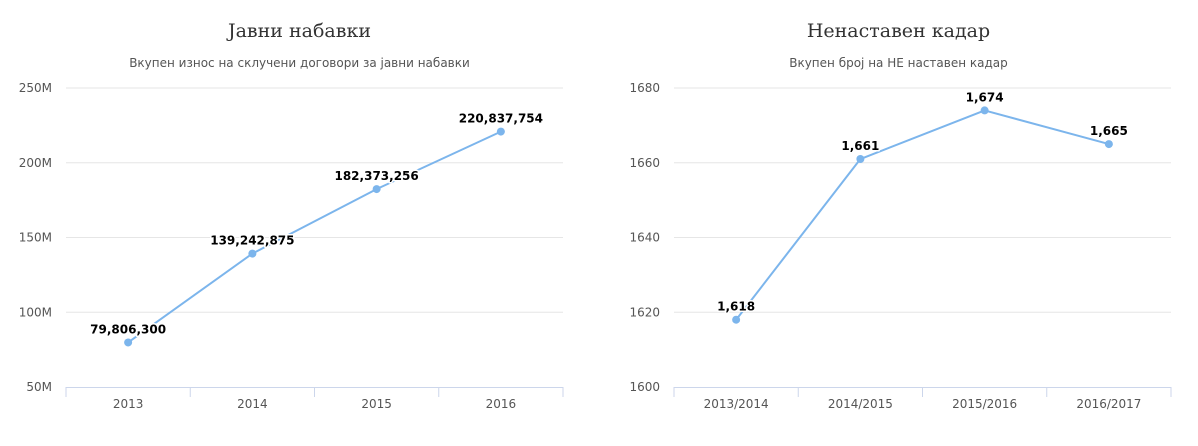 The width and height of the screenshot is (1198, 446). I want to click on data-label: 79,806,300, so click(128, 329).